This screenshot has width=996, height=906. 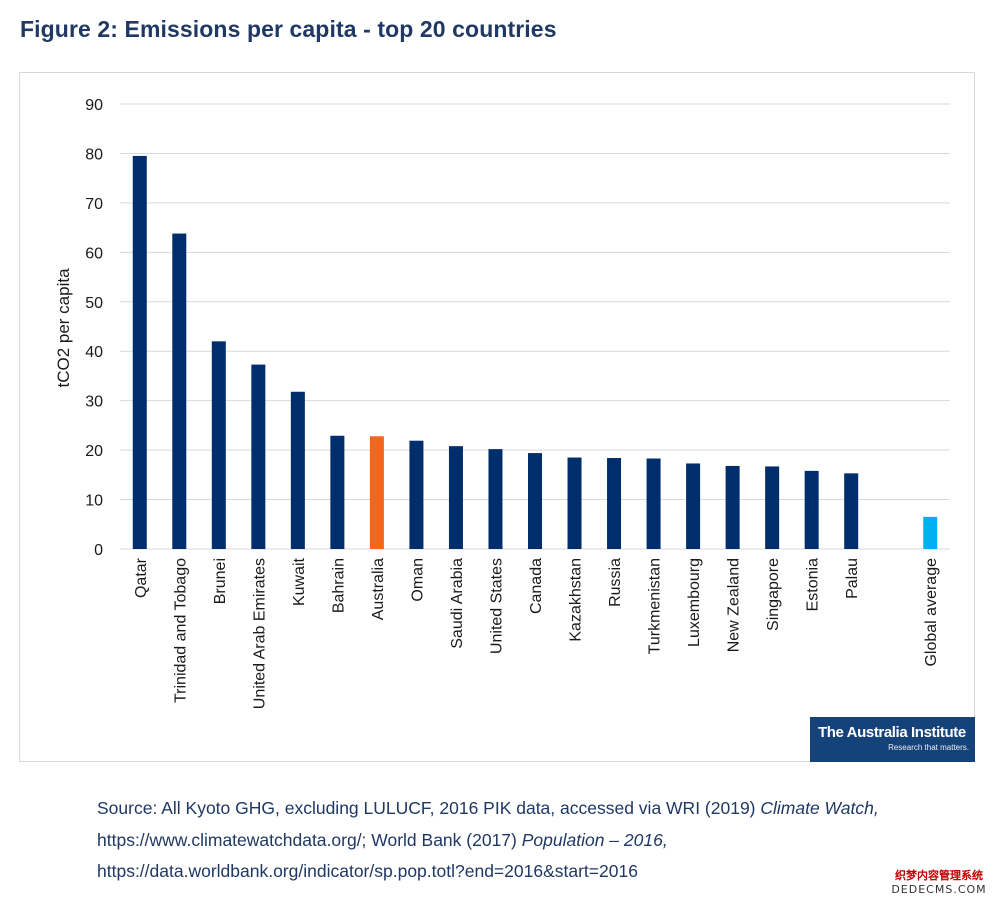 What do you see at coordinates (455, 497) in the screenshot?
I see `bar-saudi-arabia` at bounding box center [455, 497].